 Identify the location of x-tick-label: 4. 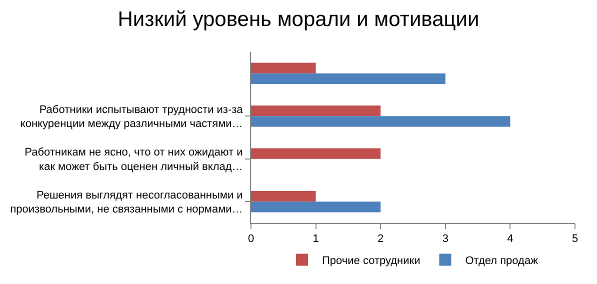
(510, 239).